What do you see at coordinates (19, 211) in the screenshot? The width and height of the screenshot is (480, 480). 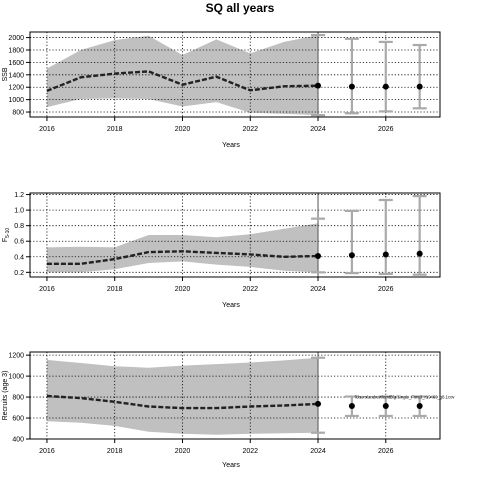 I see `y-tick-label: 1.0` at bounding box center [19, 211].